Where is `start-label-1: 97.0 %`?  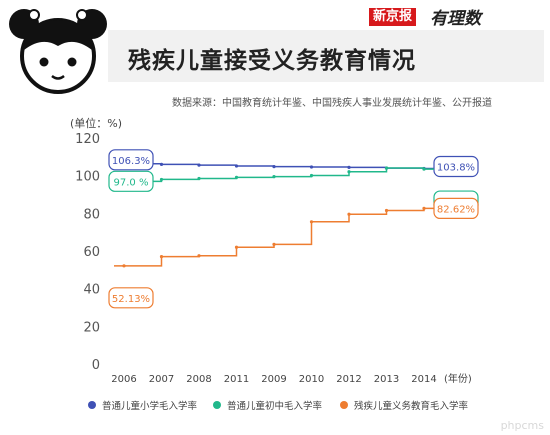 start-label-1: 97.0 % is located at coordinates (131, 182).